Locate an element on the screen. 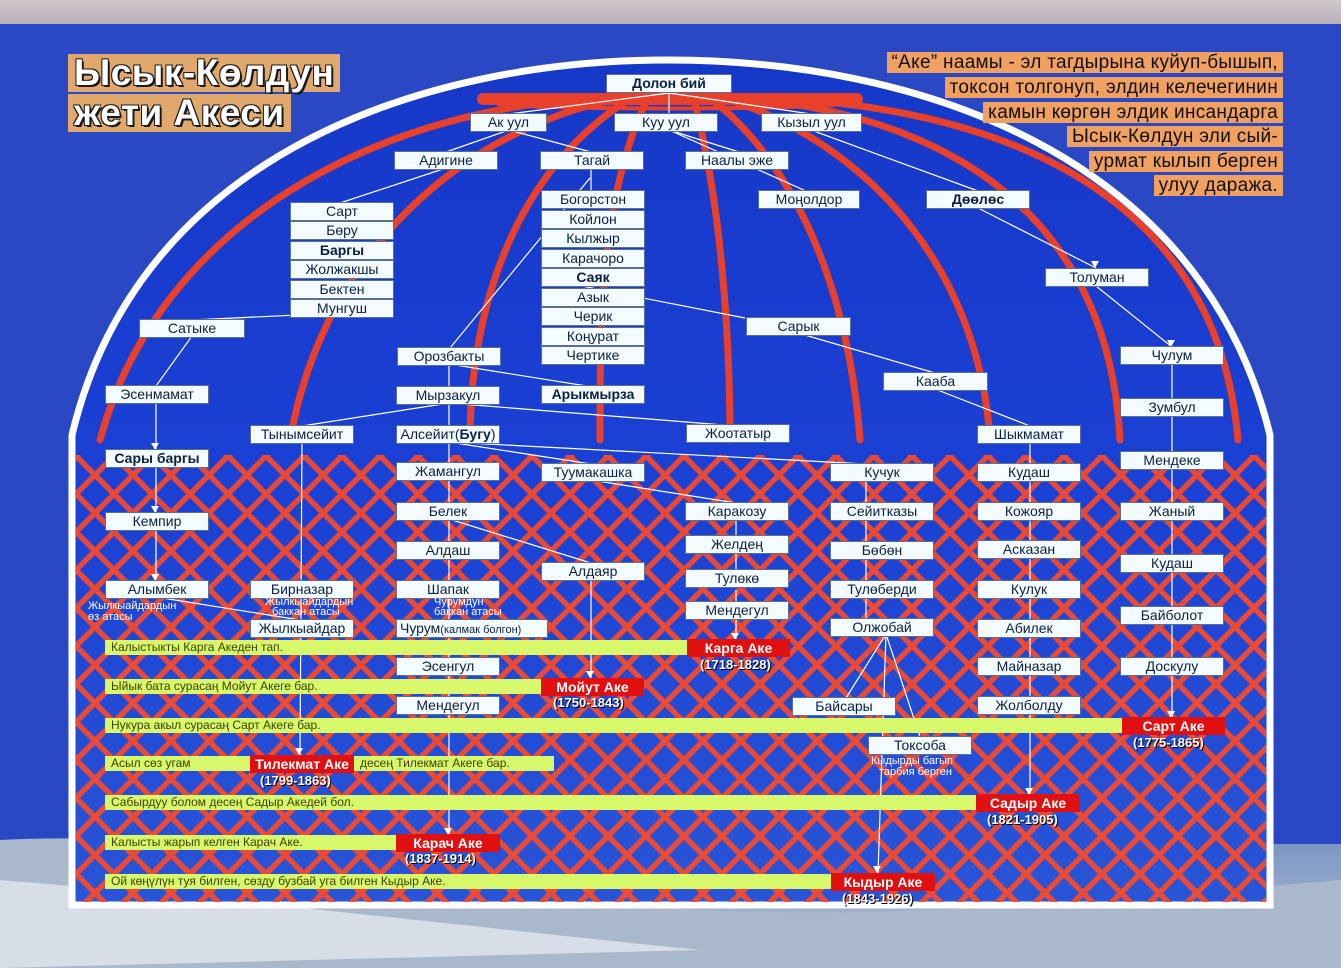  node-zhanyy: Жаный is located at coordinates (1172, 511).